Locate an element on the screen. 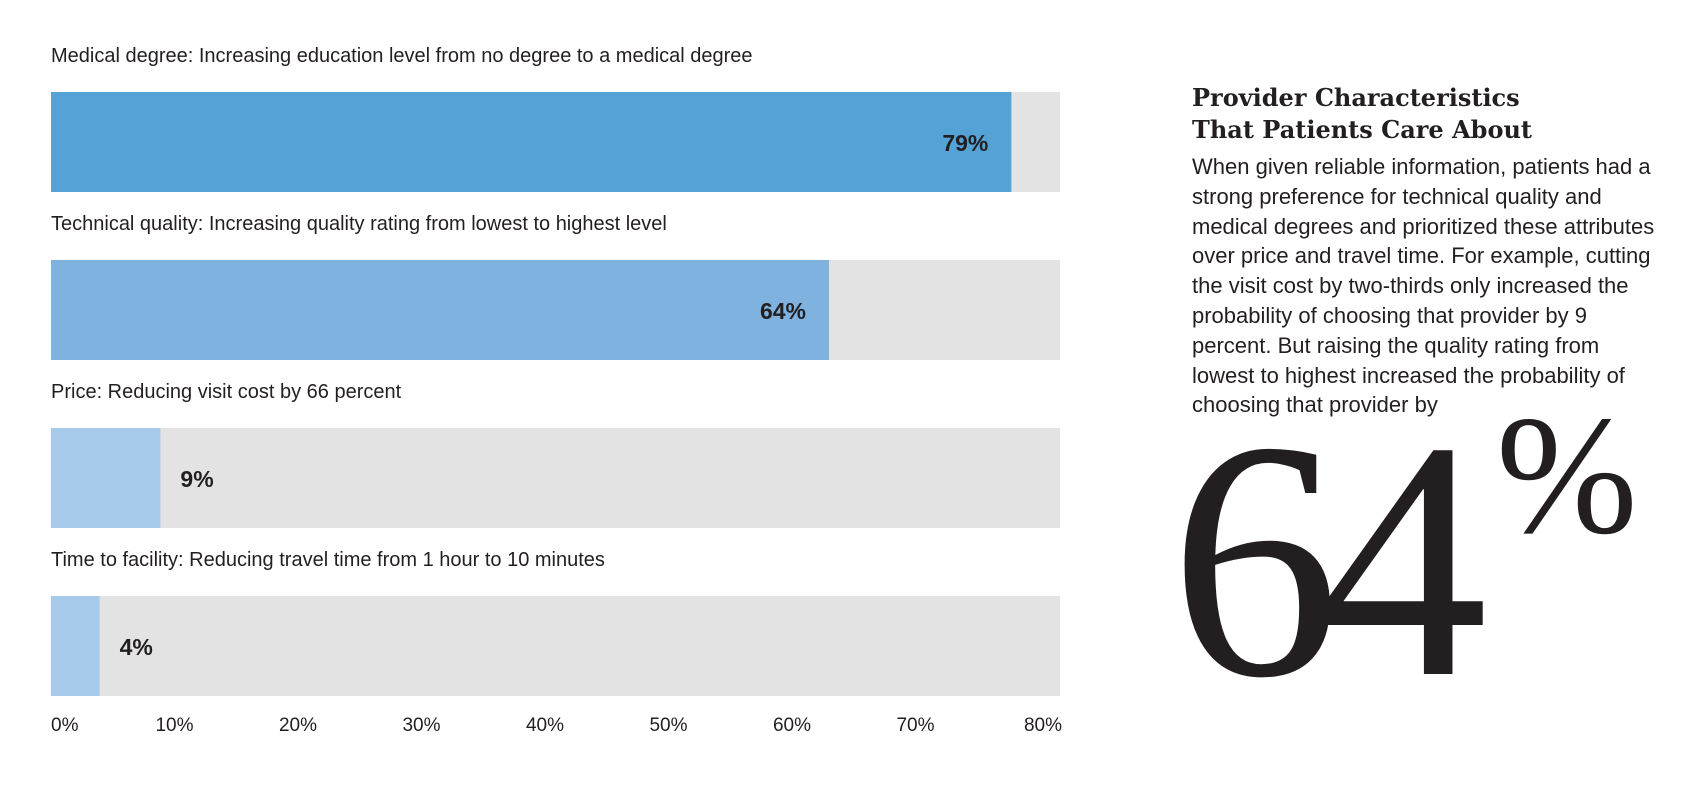 Image resolution: width=1700 pixels, height=800 pixels. x-tick-label: 0% is located at coordinates (65, 725).